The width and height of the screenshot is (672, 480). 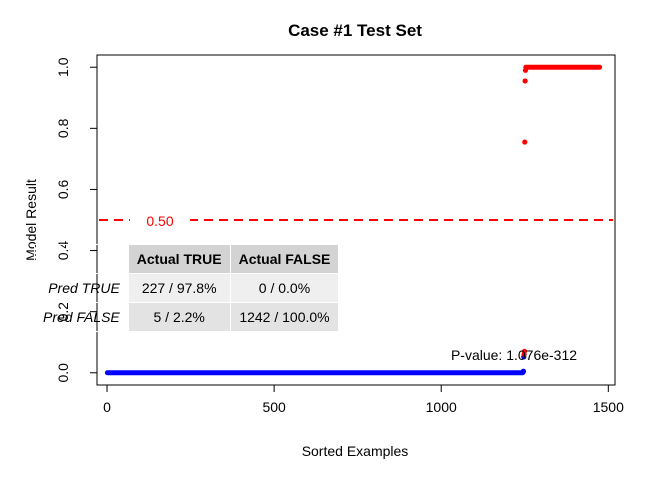 What do you see at coordinates (284, 317) in the screenshot?
I see `cell-pred-false-actual-false: 1242 / 100.0%` at bounding box center [284, 317].